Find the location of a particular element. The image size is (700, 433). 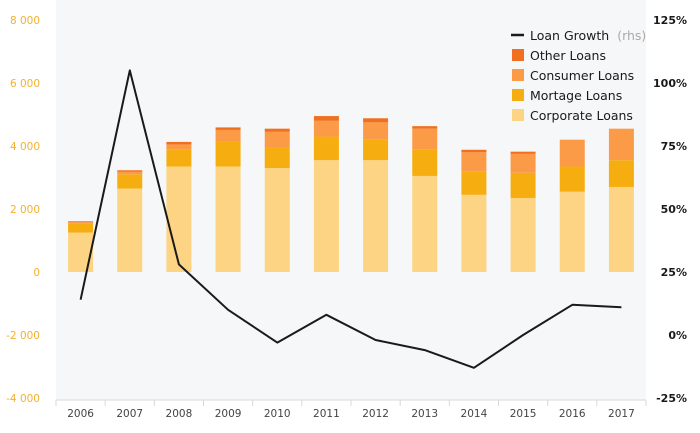

right-tick-label: 100% is located at coordinates (670, 83).